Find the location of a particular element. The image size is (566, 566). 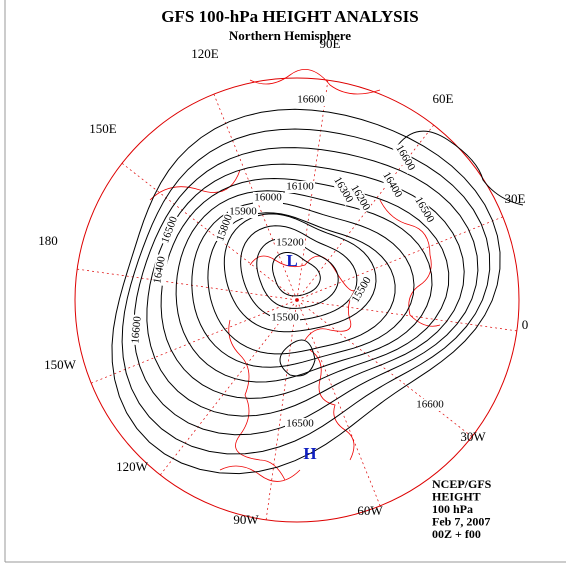

longitude-label: 60E is located at coordinates (443, 98).